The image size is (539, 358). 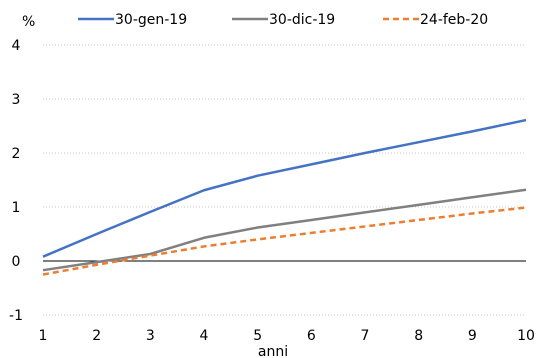 I want to click on x-tick-label: 7, so click(x=365, y=336).